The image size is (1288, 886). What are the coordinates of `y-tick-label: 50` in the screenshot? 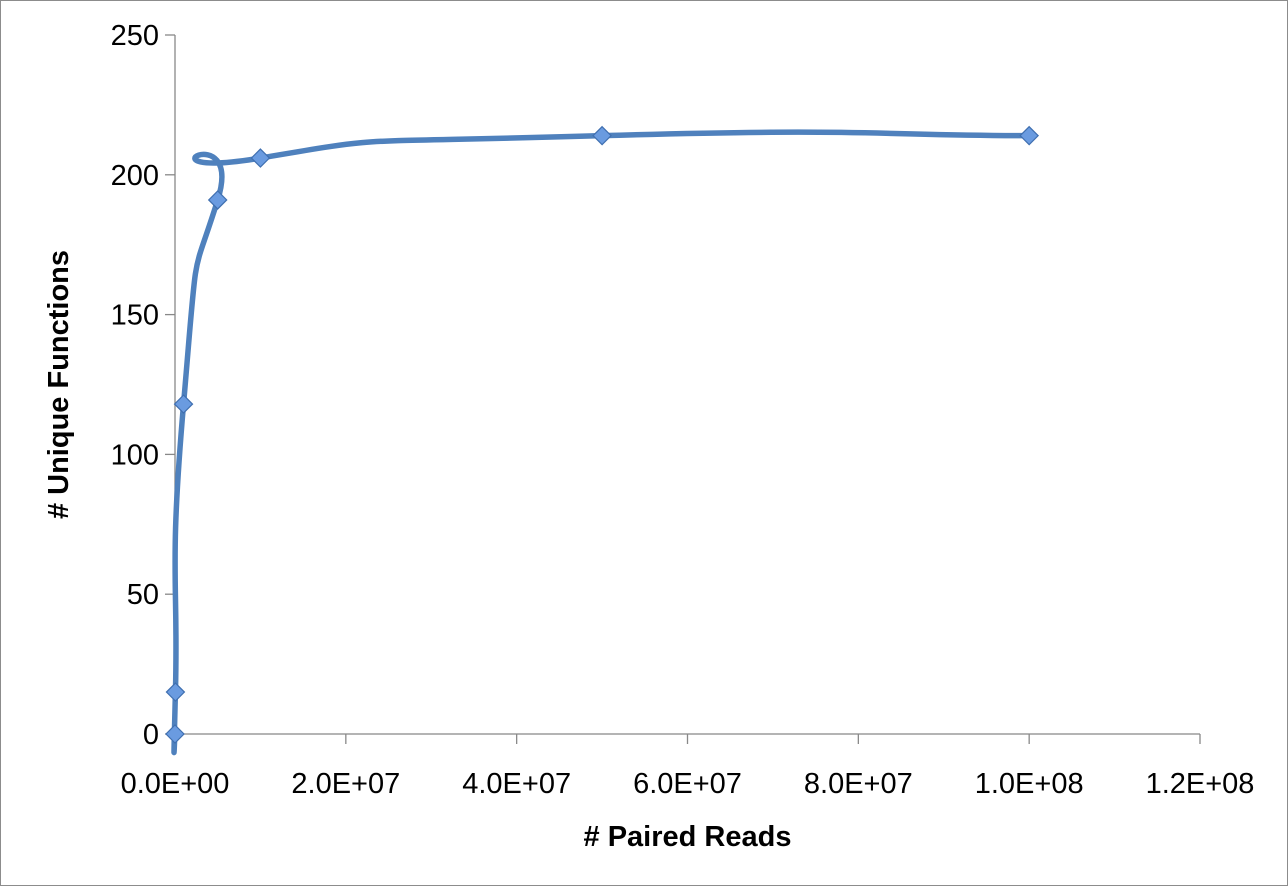 It's located at (143, 595).